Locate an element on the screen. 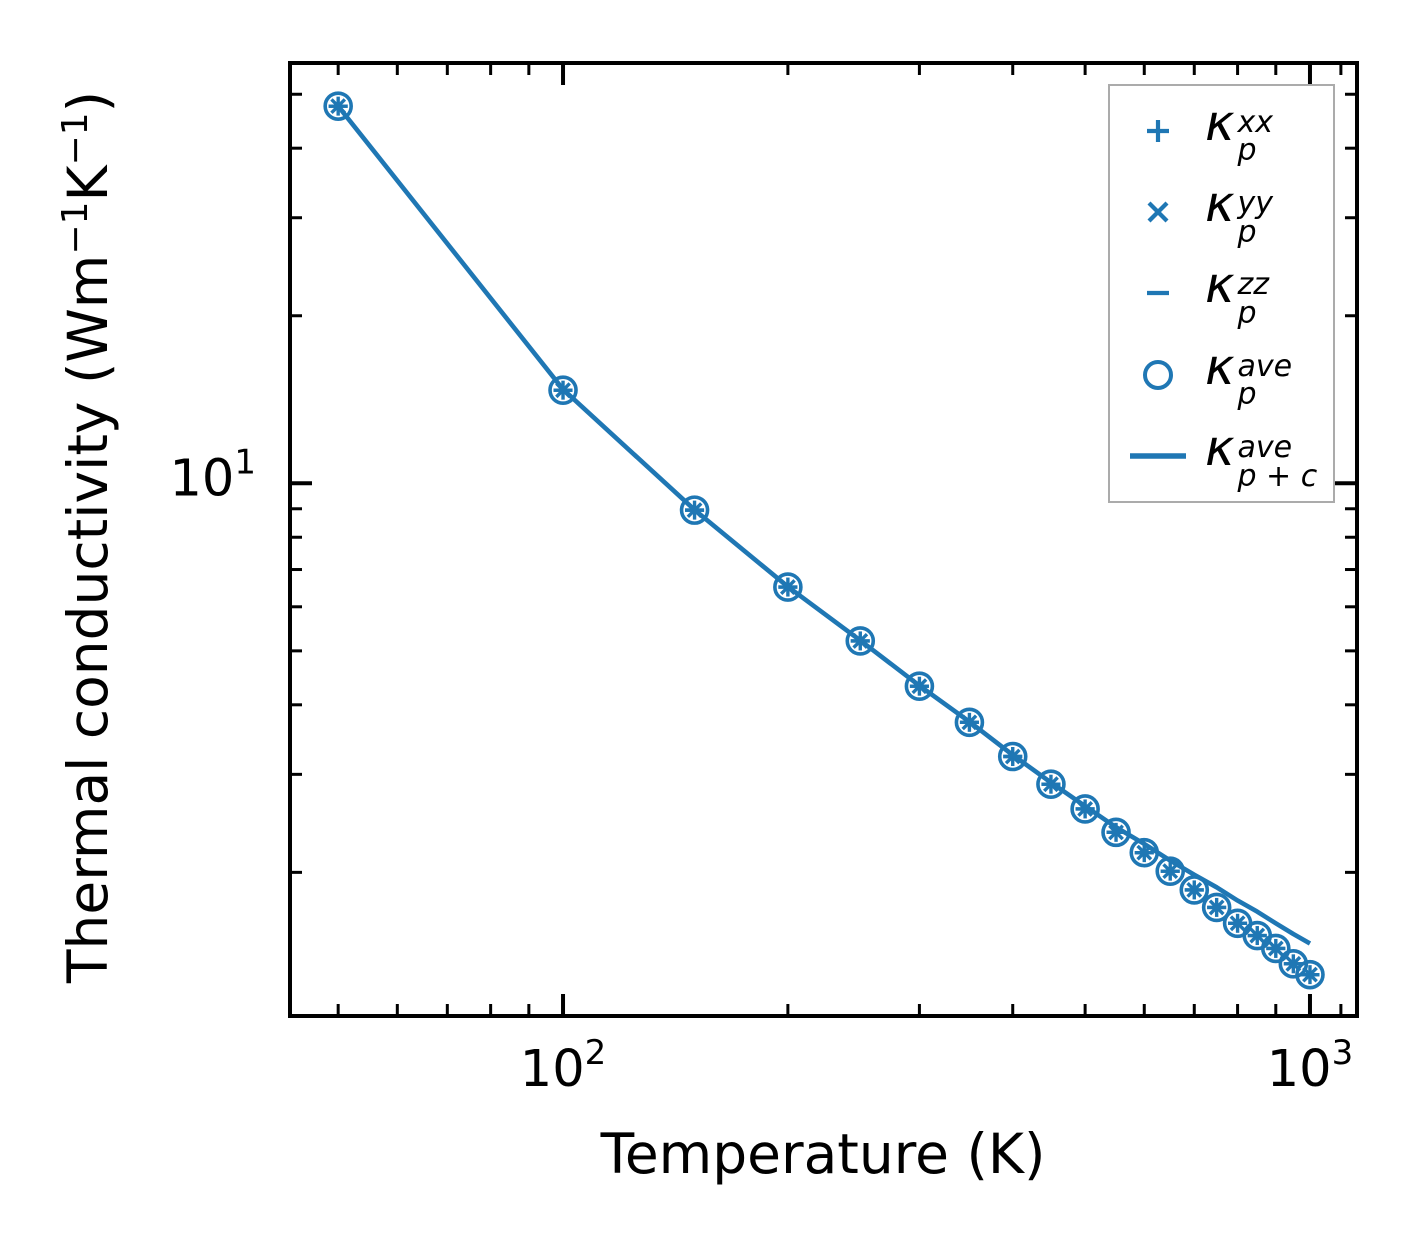 The height and width of the screenshot is (1254, 1420). x-legend-icon is located at coordinates (1157, 212).